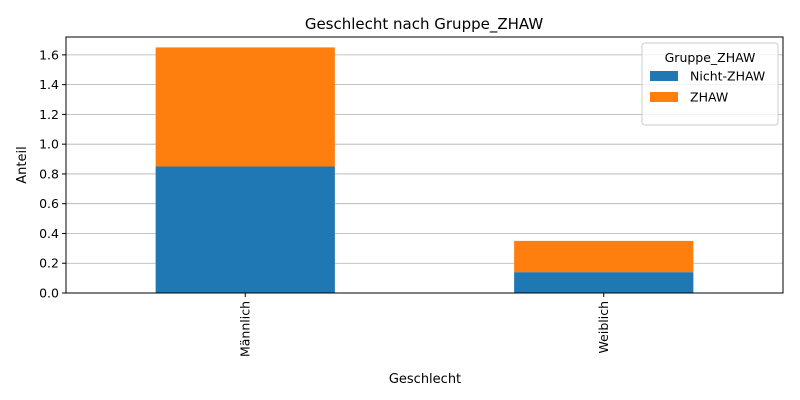  Describe the element at coordinates (49, 233) in the screenshot. I see `y-tick-label: 0.4` at that location.